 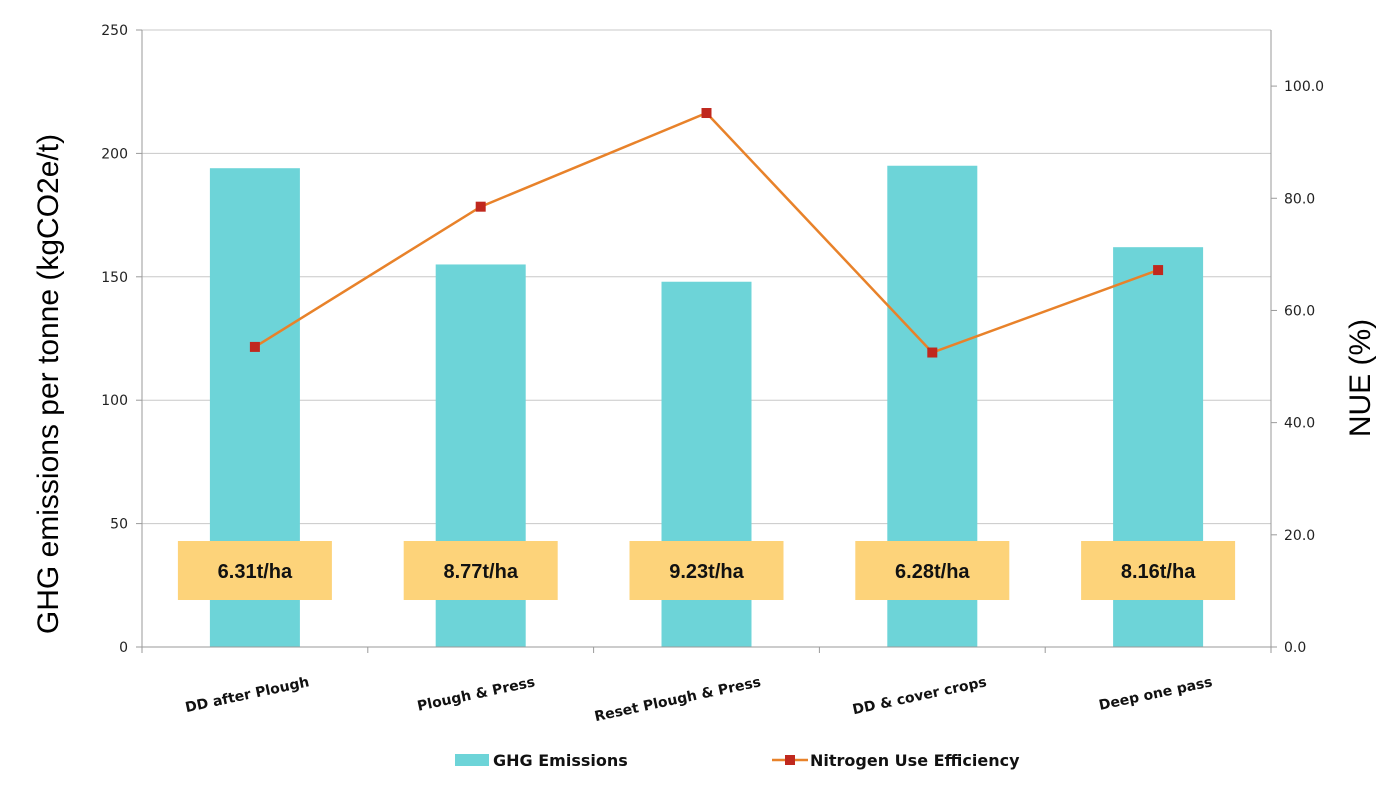 What do you see at coordinates (1360, 378) in the screenshot?
I see `y2-axis-title: NUE (%)` at bounding box center [1360, 378].